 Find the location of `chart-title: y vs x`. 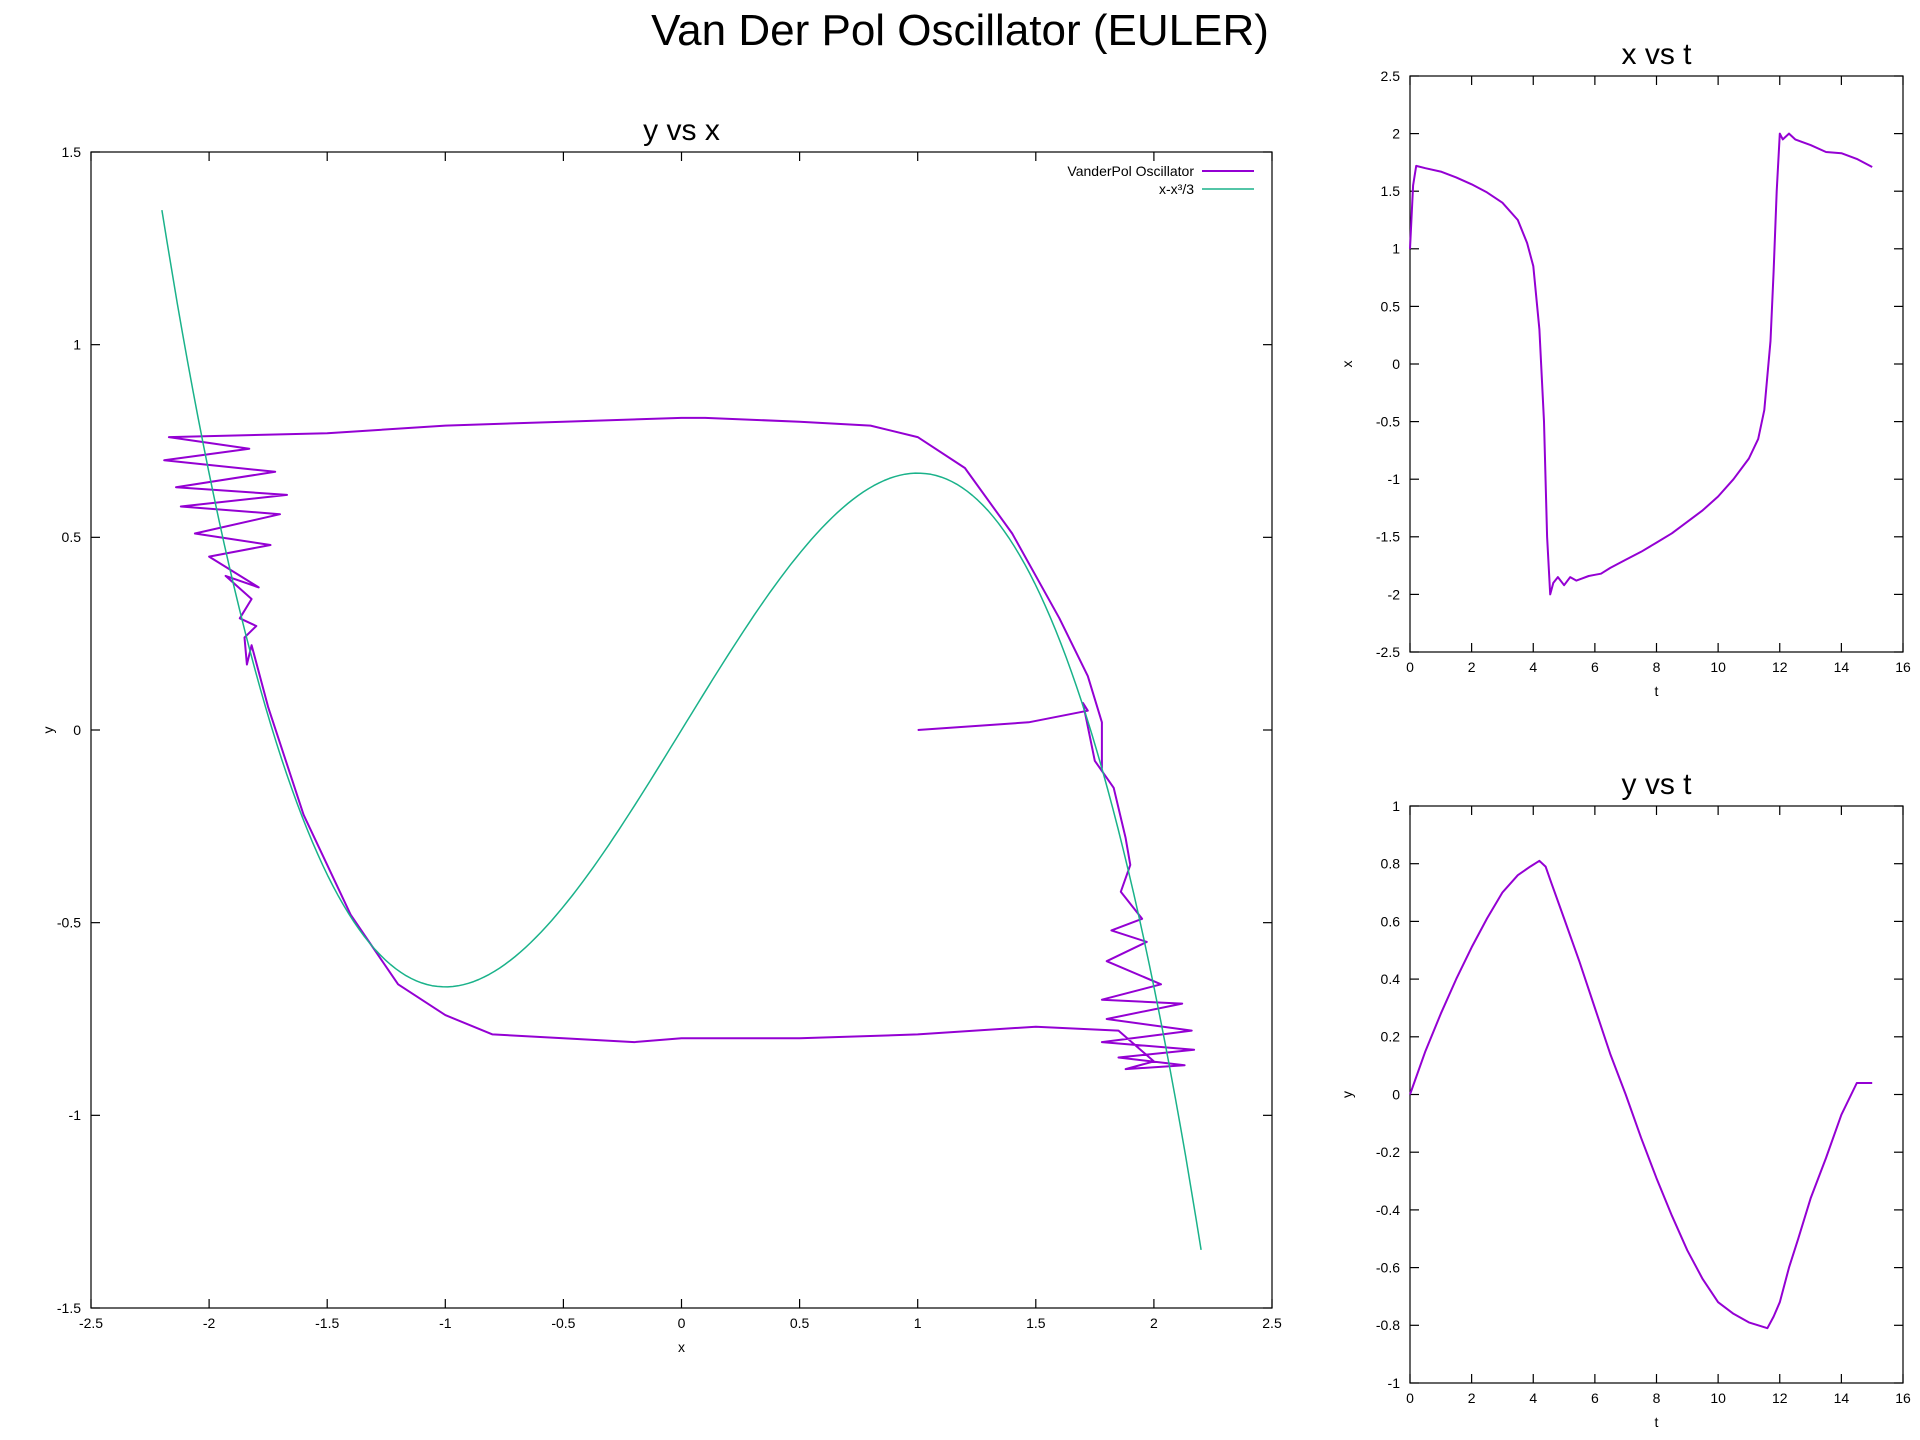

chart-title: y vs x is located at coordinates (681, 130).